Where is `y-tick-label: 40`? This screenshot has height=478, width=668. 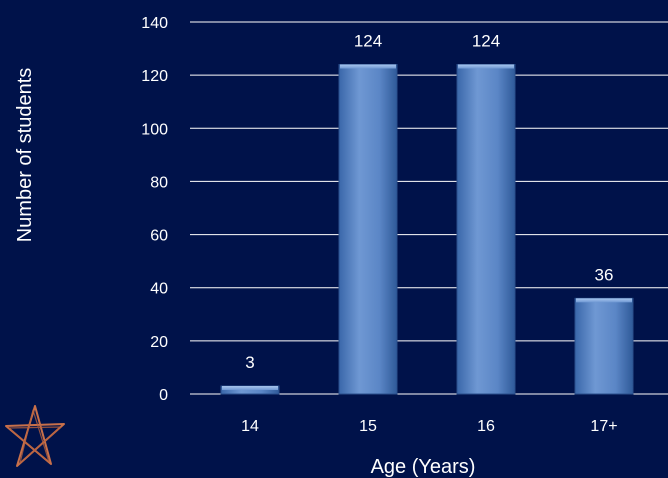
y-tick-label: 40 is located at coordinates (159, 289).